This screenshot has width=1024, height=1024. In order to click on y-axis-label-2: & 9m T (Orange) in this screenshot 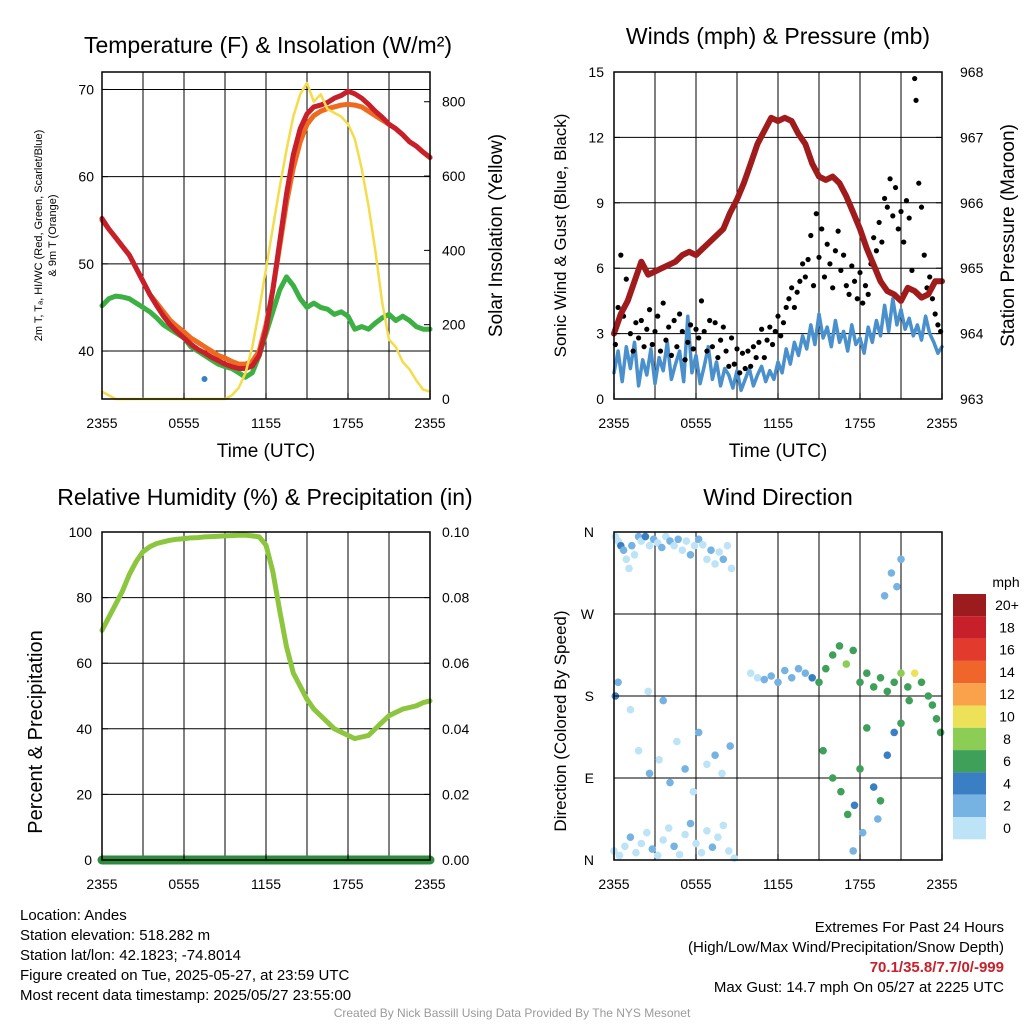, I will do `click(53, 235)`.